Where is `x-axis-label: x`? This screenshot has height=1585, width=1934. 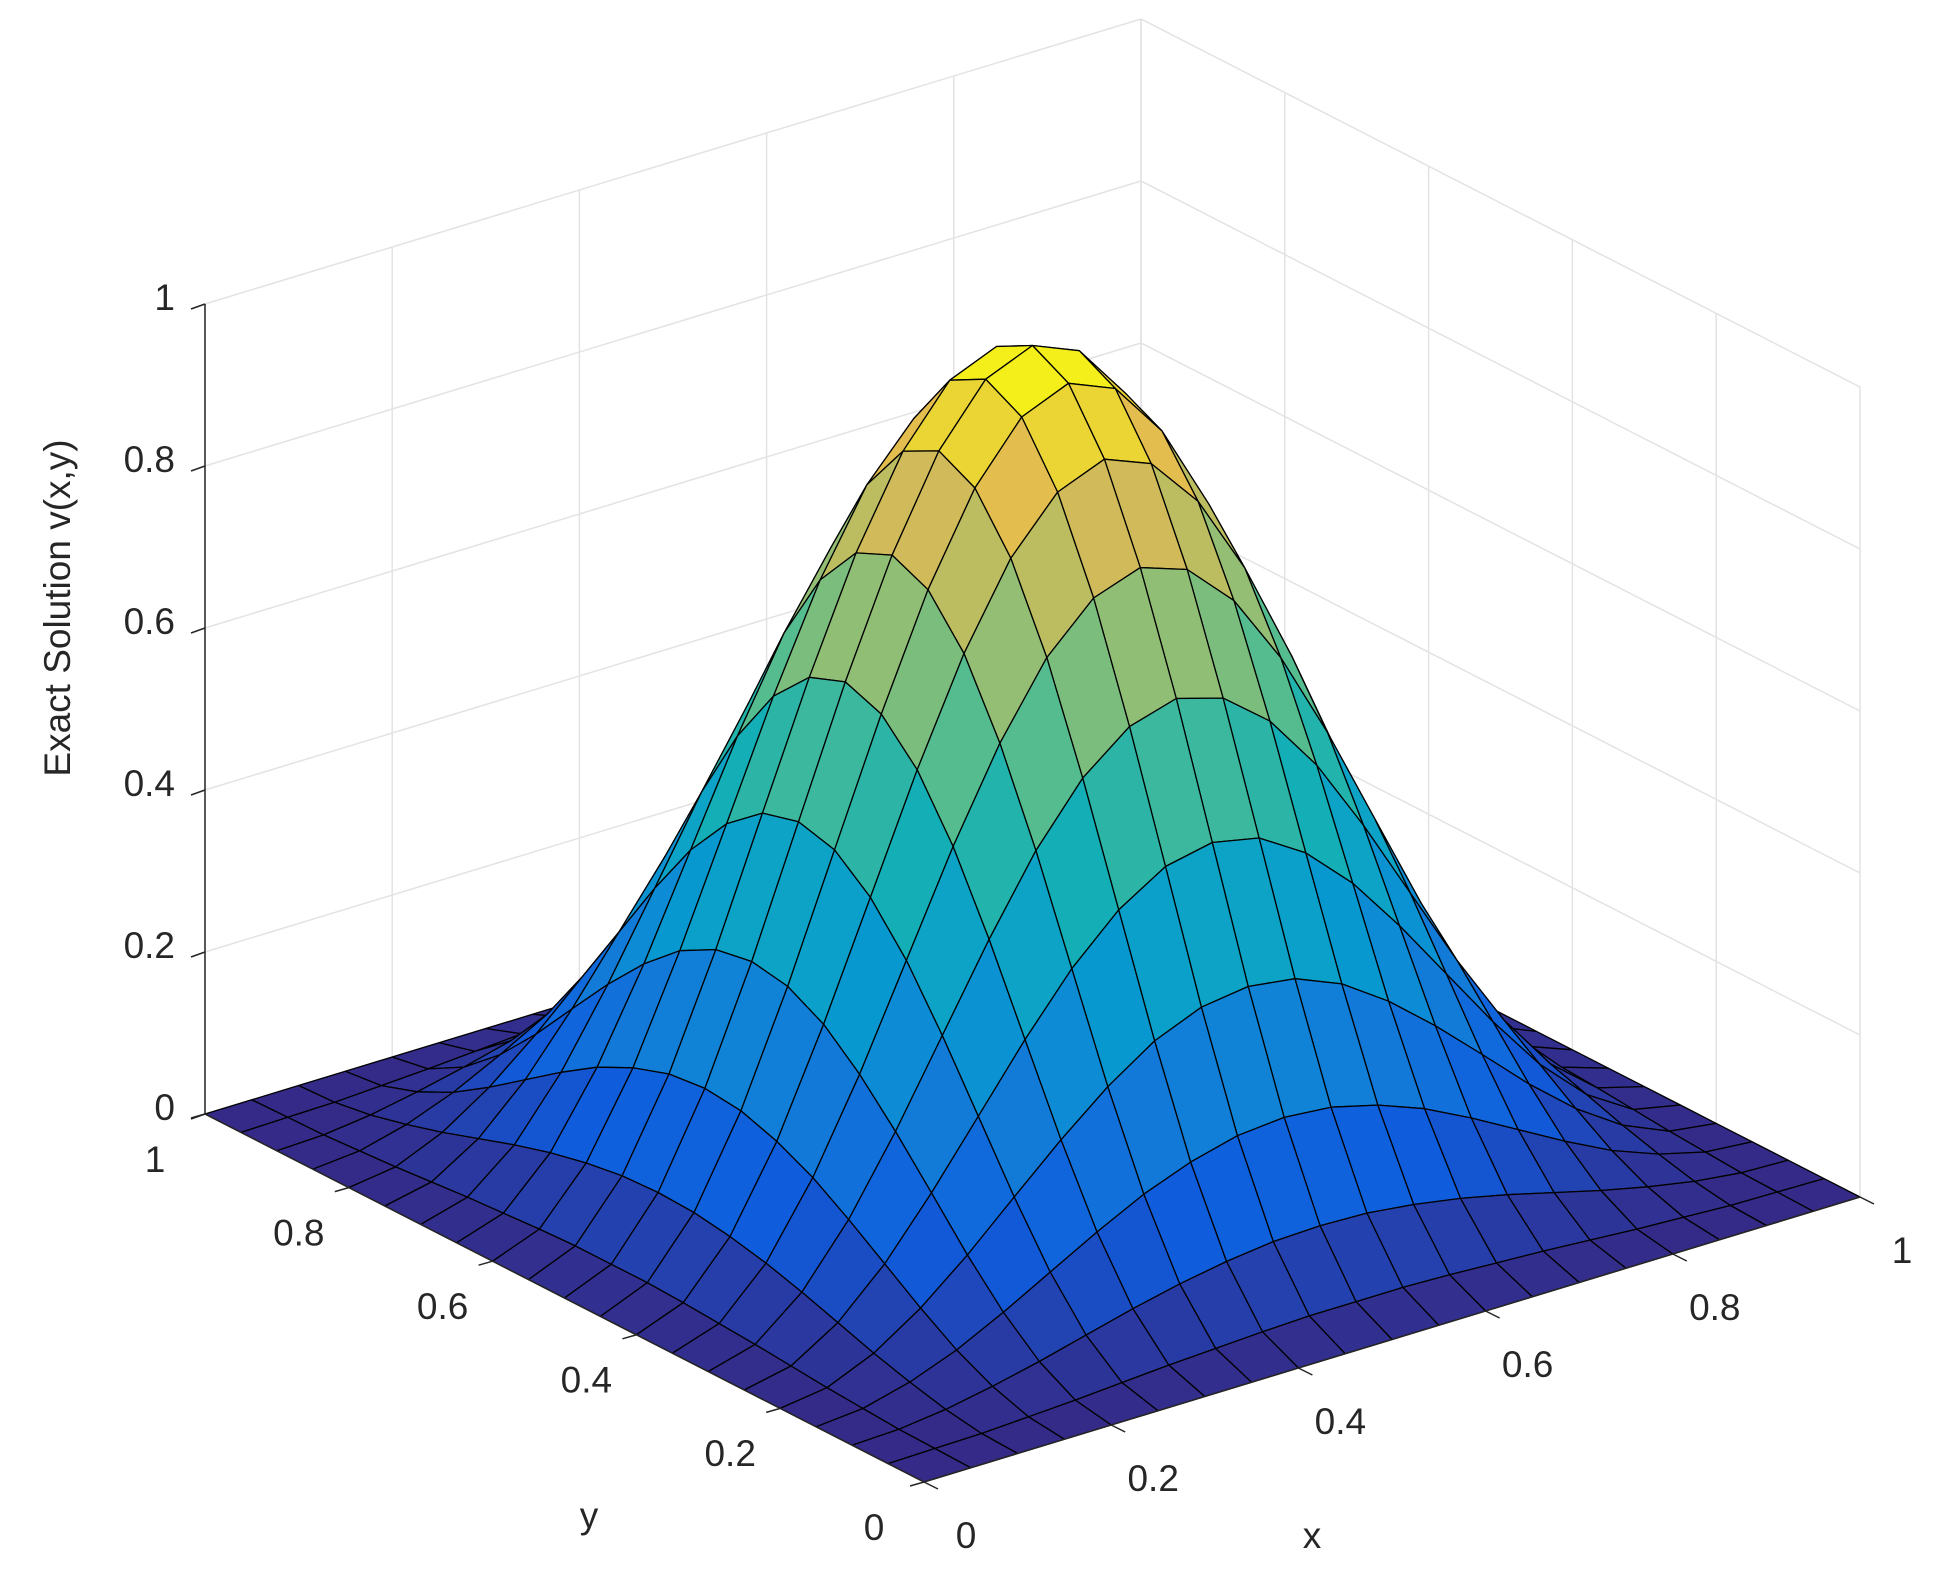 x-axis-label: x is located at coordinates (1312, 1535).